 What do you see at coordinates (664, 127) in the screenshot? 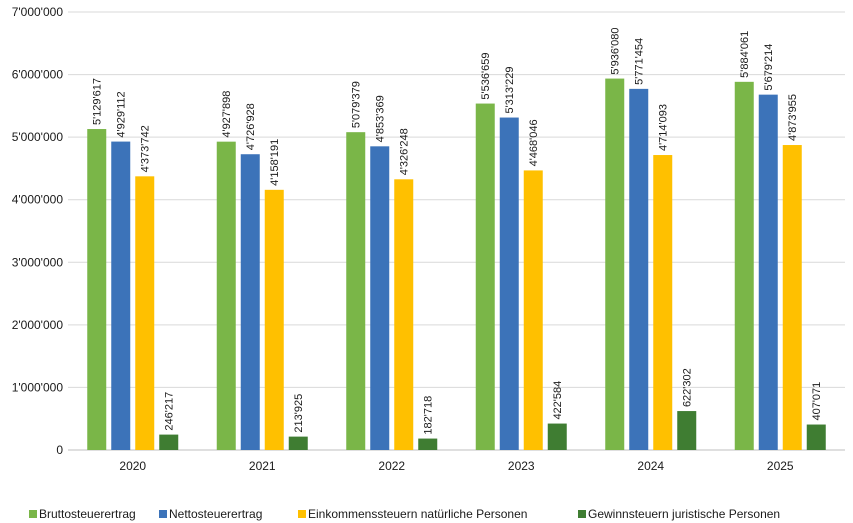
I see `data-label: 4'714'093` at bounding box center [664, 127].